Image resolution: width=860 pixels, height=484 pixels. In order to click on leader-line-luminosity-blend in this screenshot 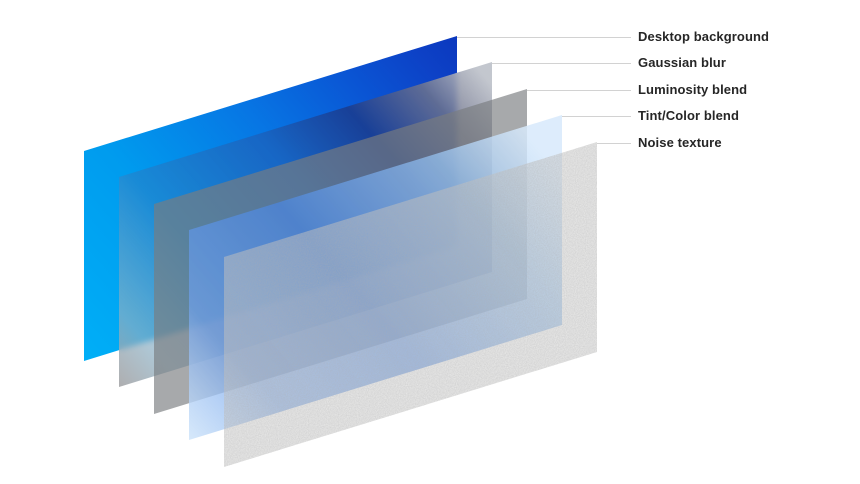, I will do `click(579, 90)`.